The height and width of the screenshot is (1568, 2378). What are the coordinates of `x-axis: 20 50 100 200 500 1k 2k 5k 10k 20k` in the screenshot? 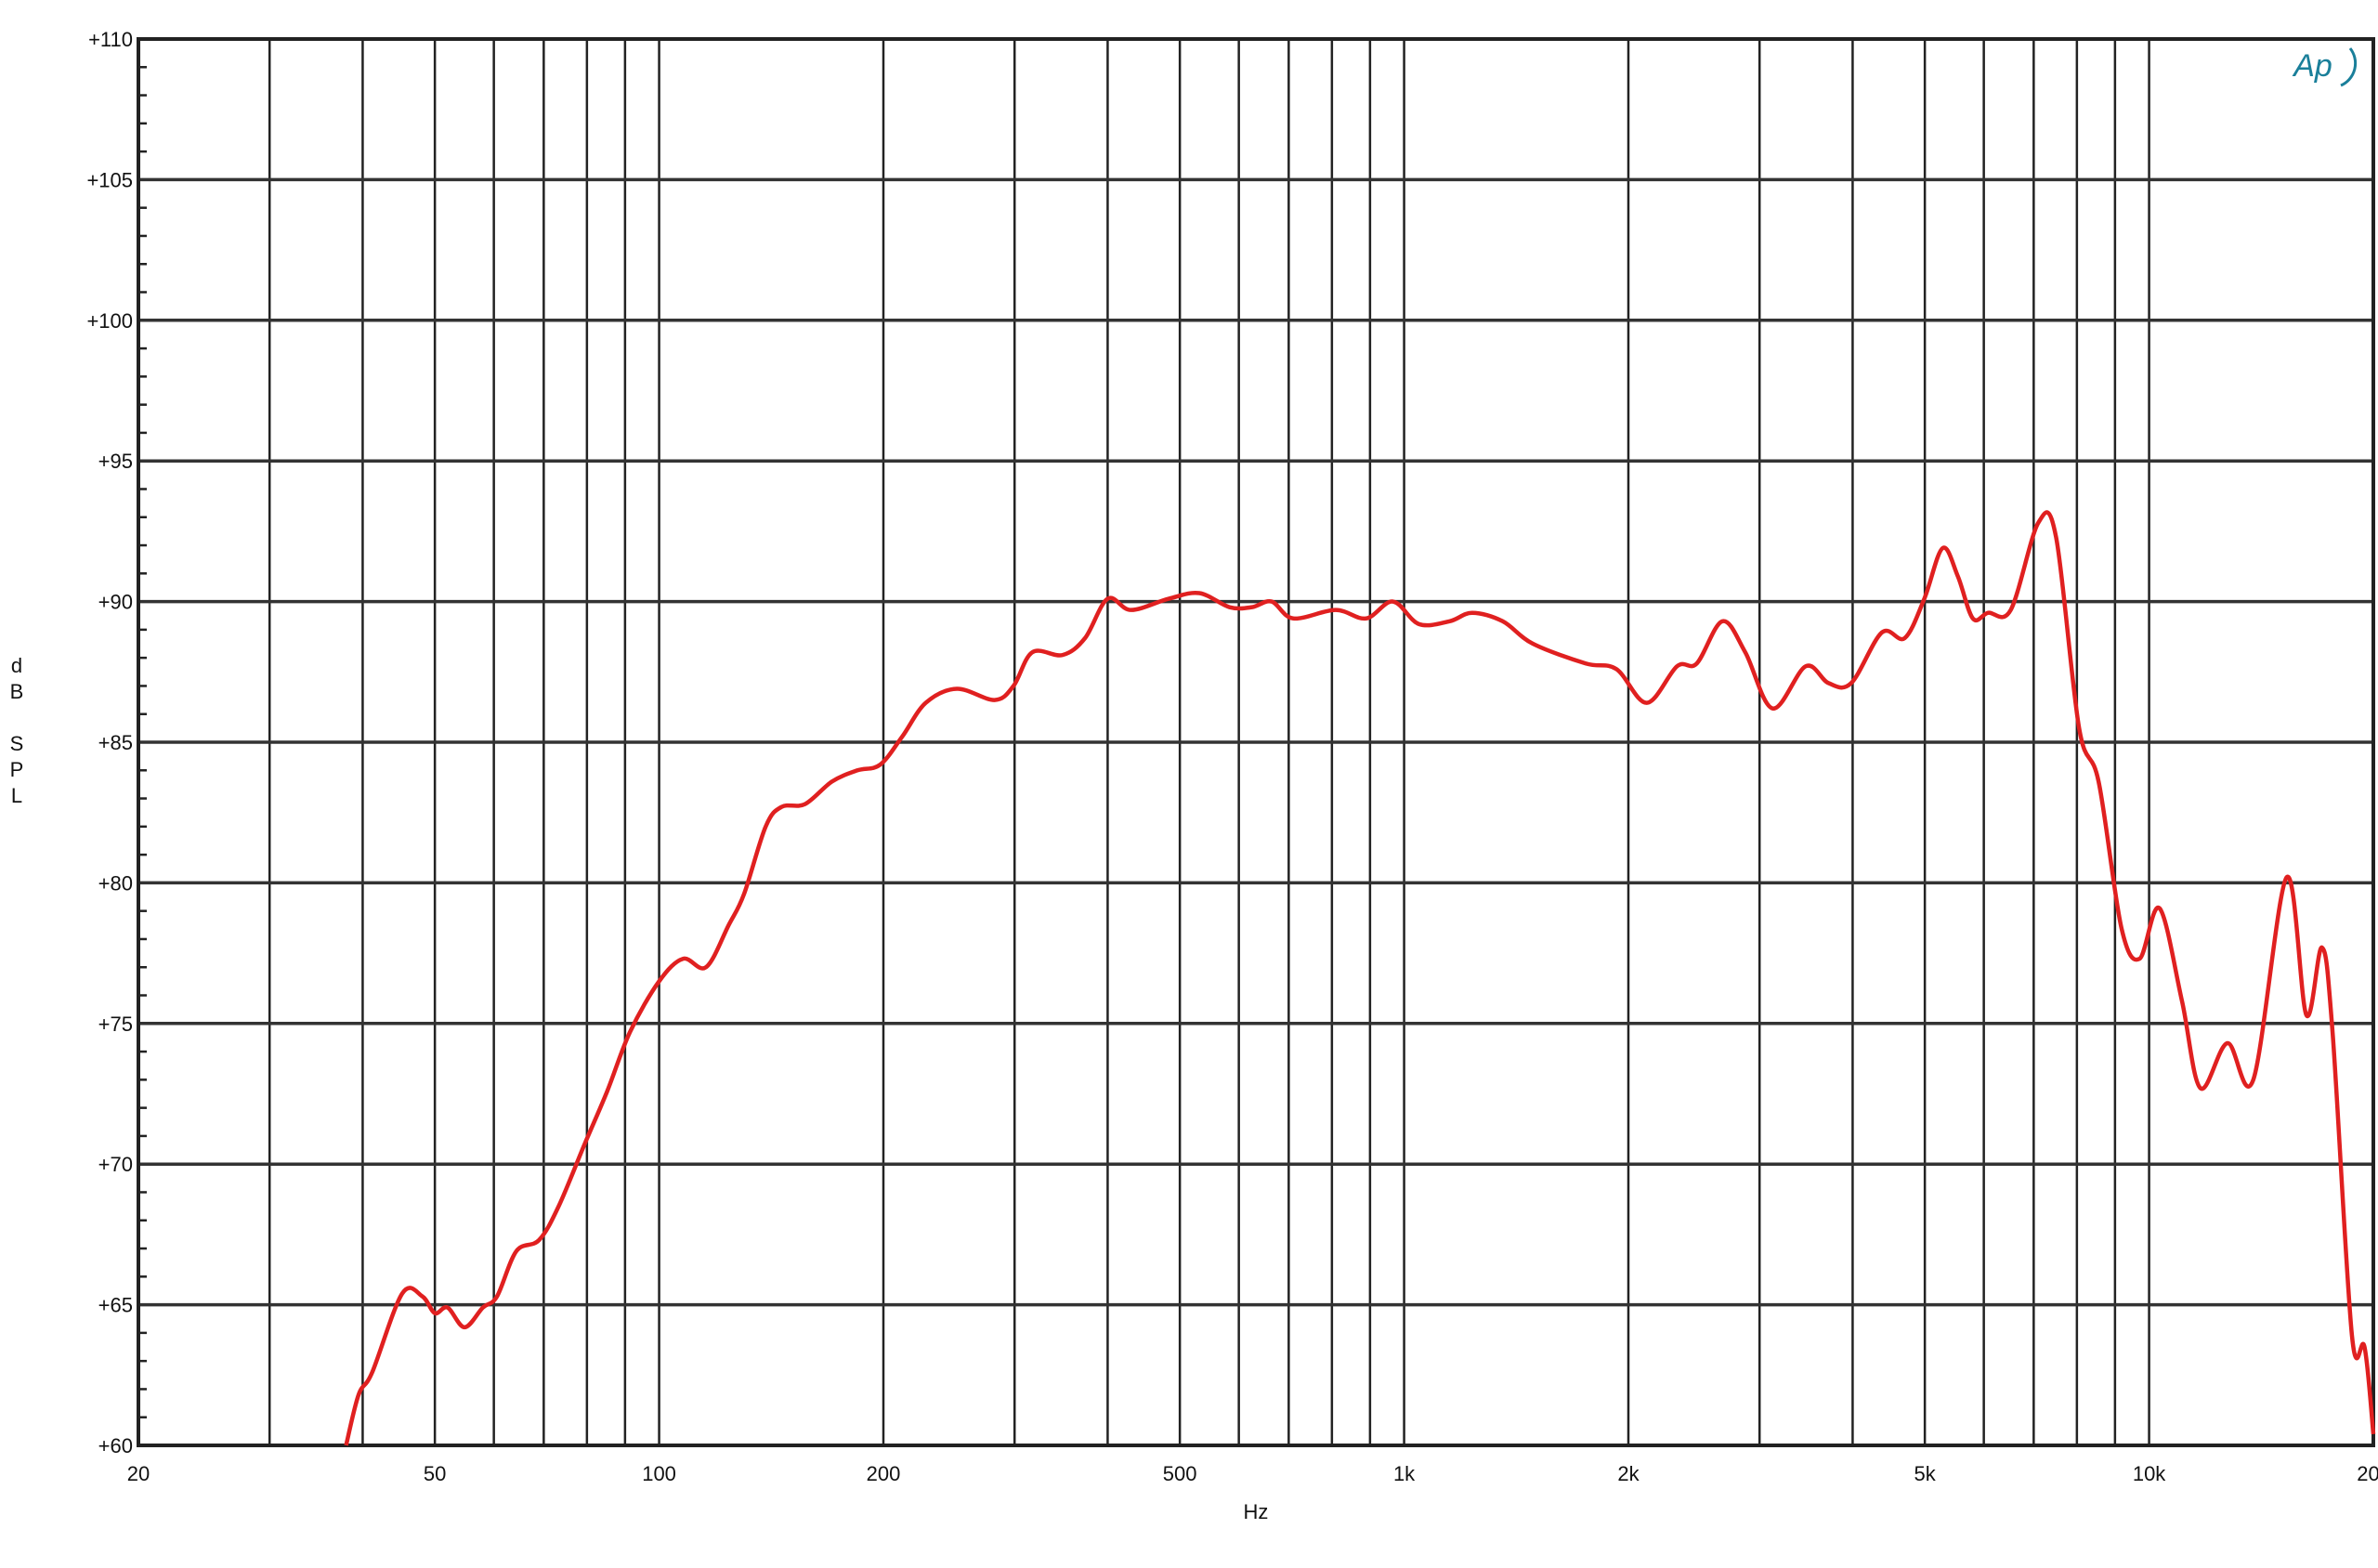 It's located at (1252, 1473).